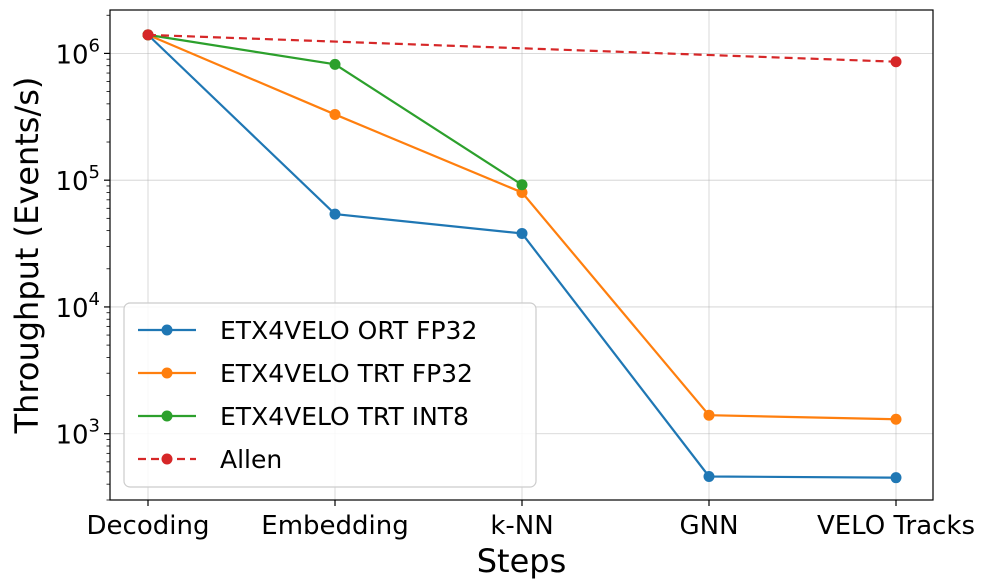  Describe the element at coordinates (334, 526) in the screenshot. I see `x-tick-label: Embedding` at that location.